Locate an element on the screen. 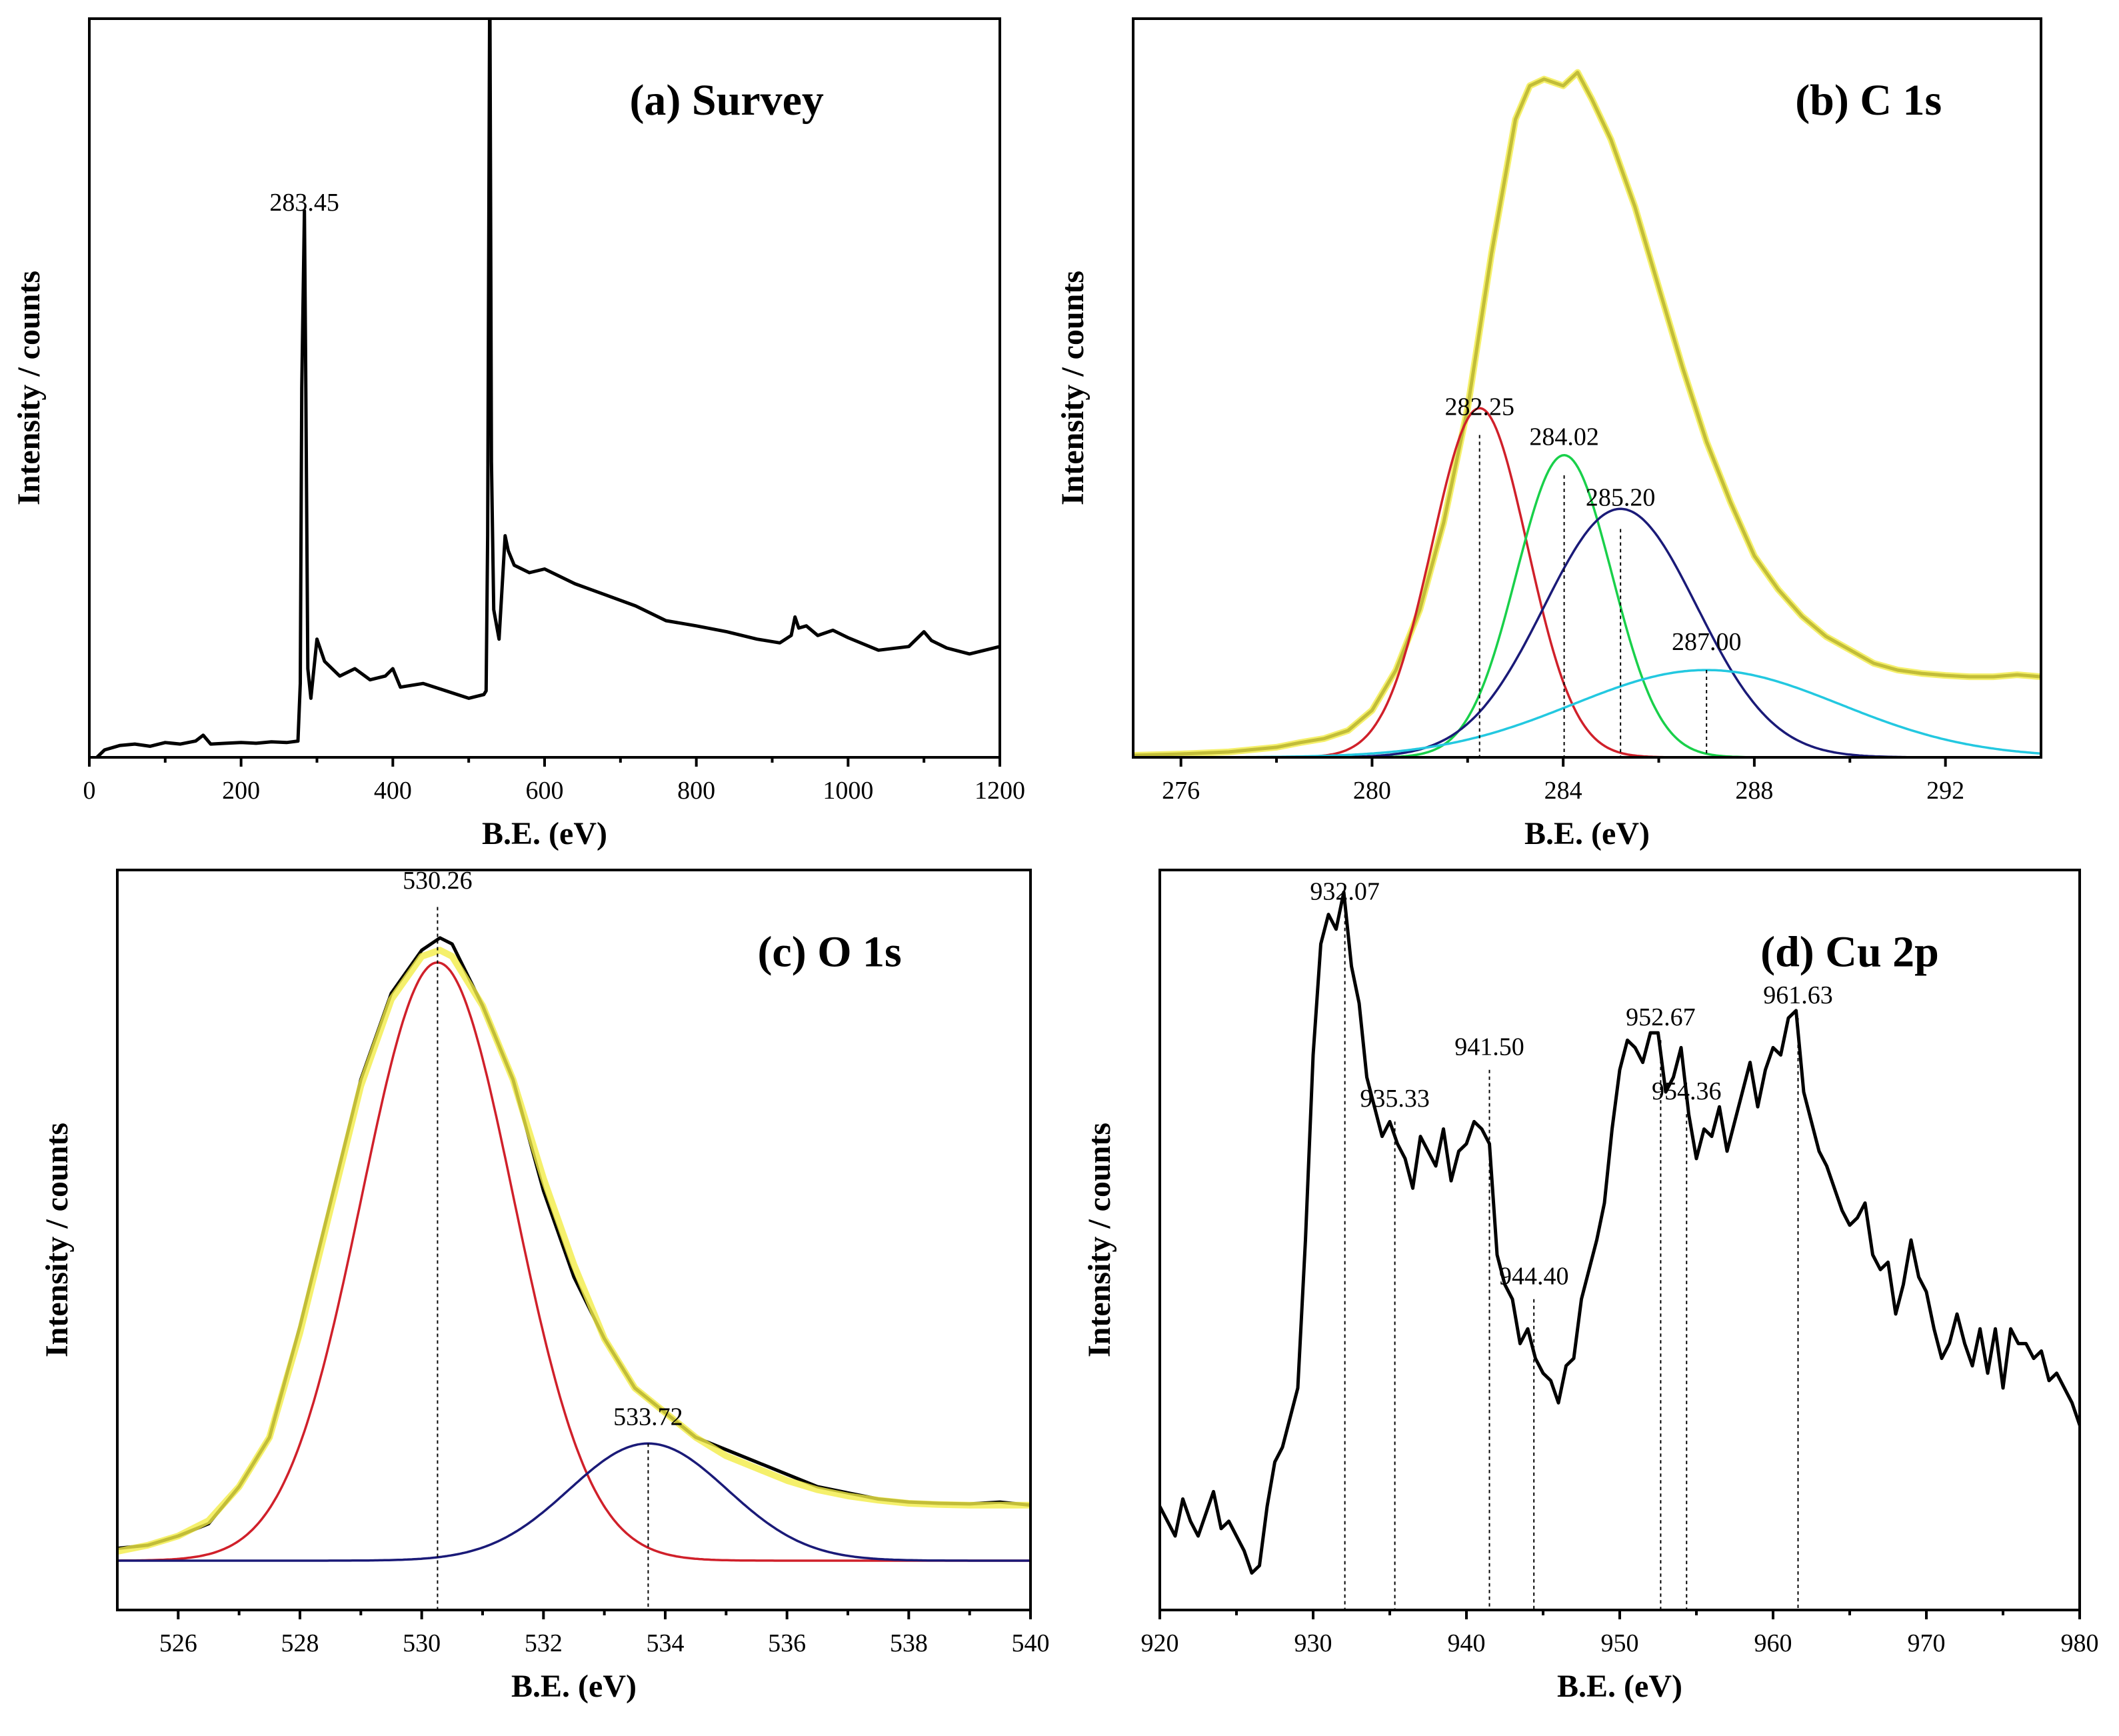 Image resolution: width=2119 pixels, height=1736 pixels. peak-label: 935.33 is located at coordinates (1395, 1099).